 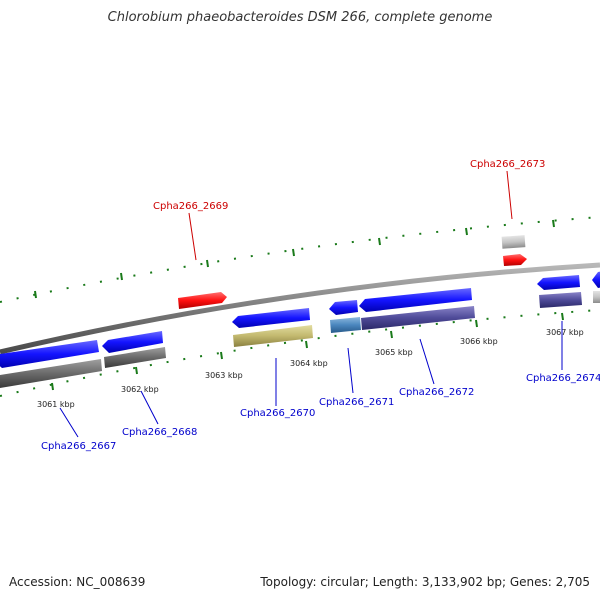 What do you see at coordinates (78, 446) in the screenshot?
I see `gene-label-cpha266-2667: Cpha266_2667` at bounding box center [78, 446].